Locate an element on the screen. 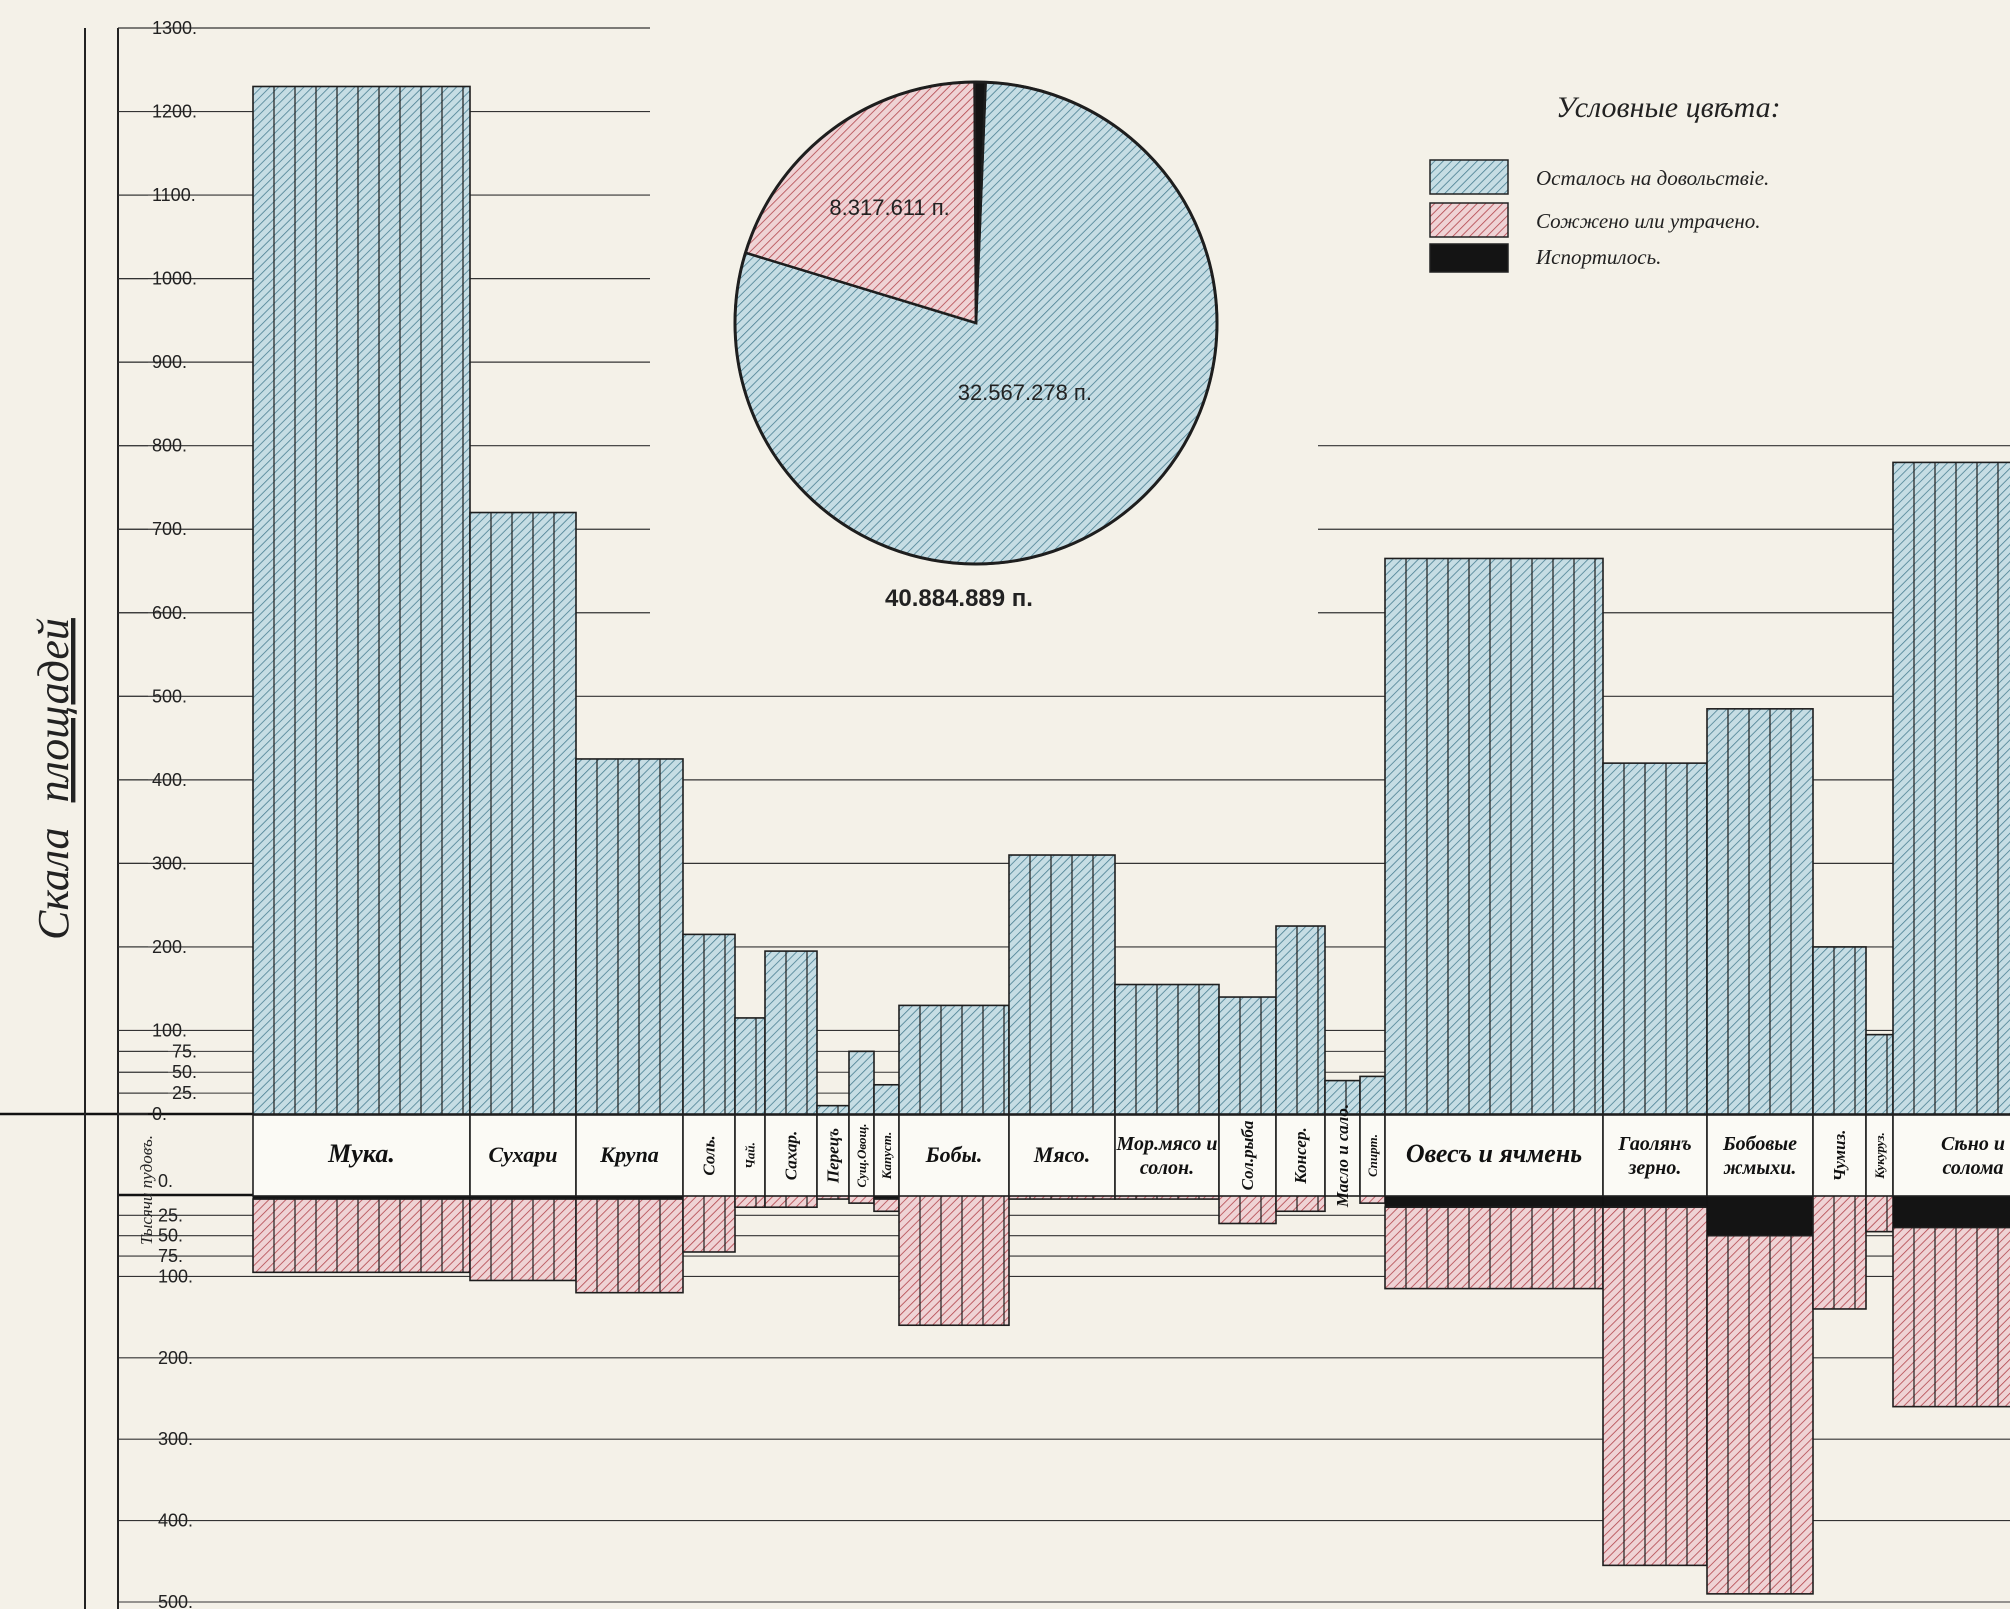  y-tick-label: 1100. is located at coordinates (174, 195).